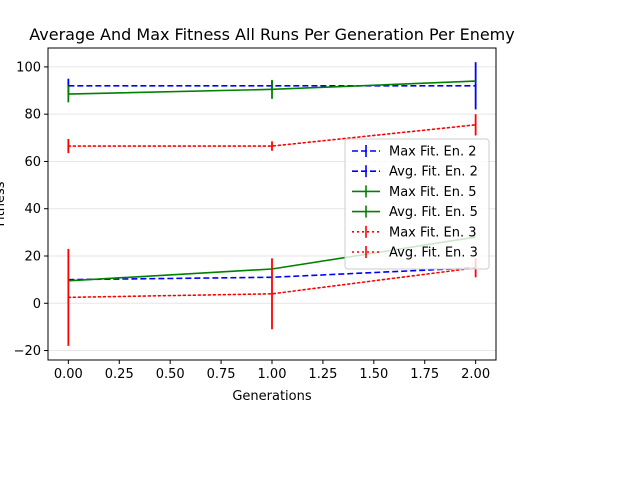  What do you see at coordinates (28, 67) in the screenshot?
I see `y-tick-label: 100` at bounding box center [28, 67].